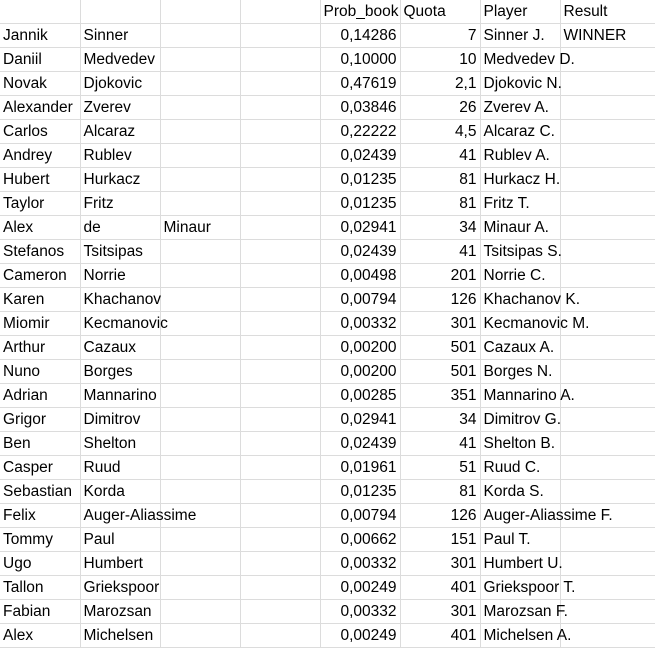 This screenshot has height=659, width=655. What do you see at coordinates (360, 107) in the screenshot?
I see `prob-book-cell: 0,03846` at bounding box center [360, 107].